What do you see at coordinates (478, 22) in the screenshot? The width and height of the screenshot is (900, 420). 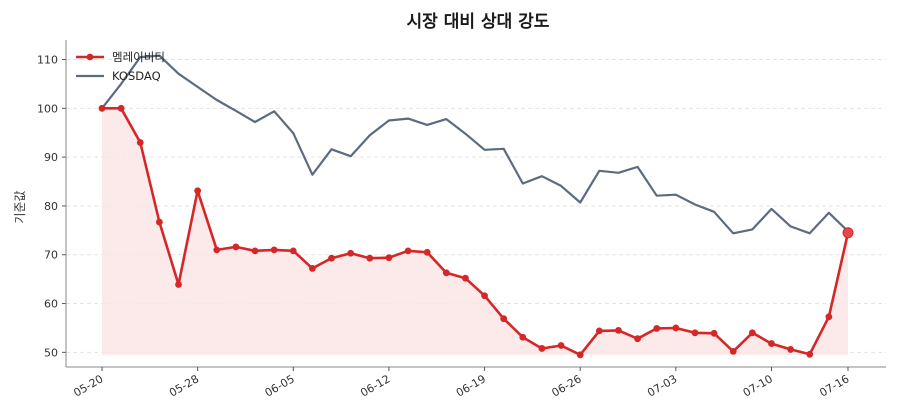 I see `chart-title: 시장 대비 상대 강도` at bounding box center [478, 22].